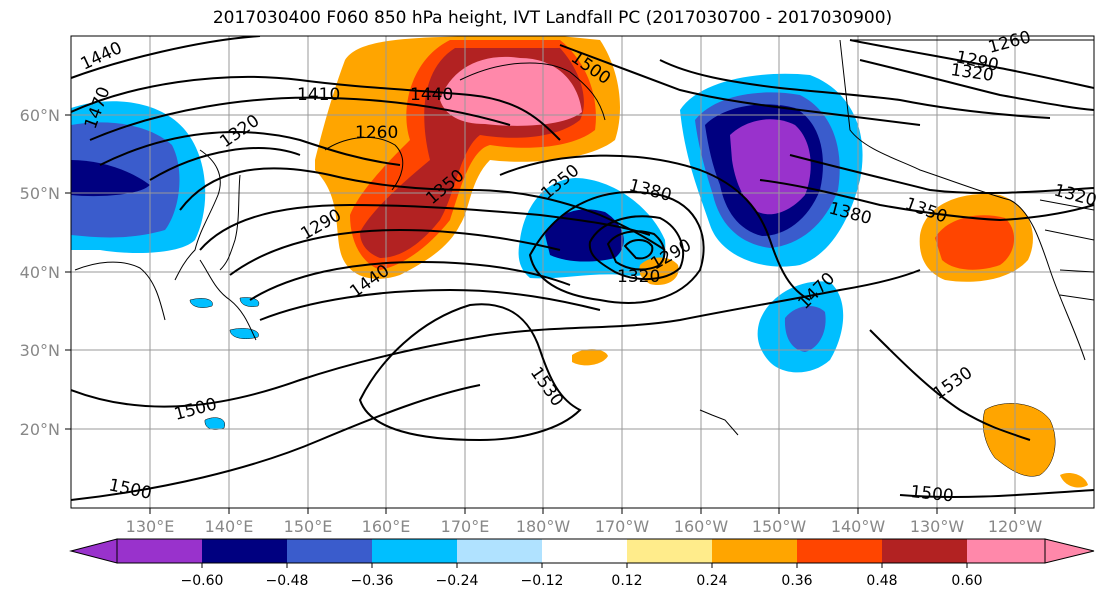 Image resolution: width=1105 pixels, height=601 pixels. Describe the element at coordinates (40, 115) in the screenshot. I see `lat-tick-label: 60°N` at that location.